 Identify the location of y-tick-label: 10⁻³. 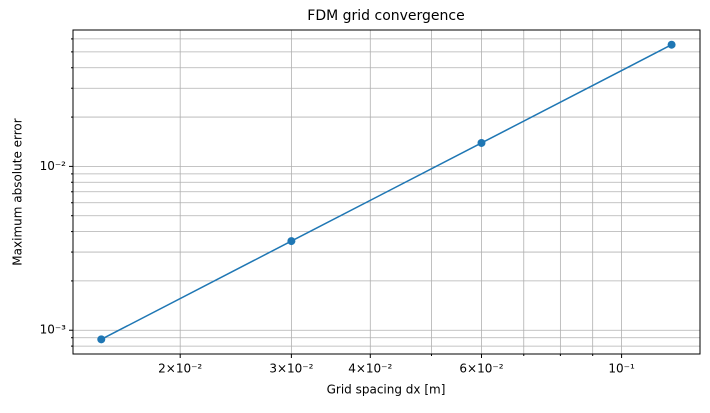
(53, 330).